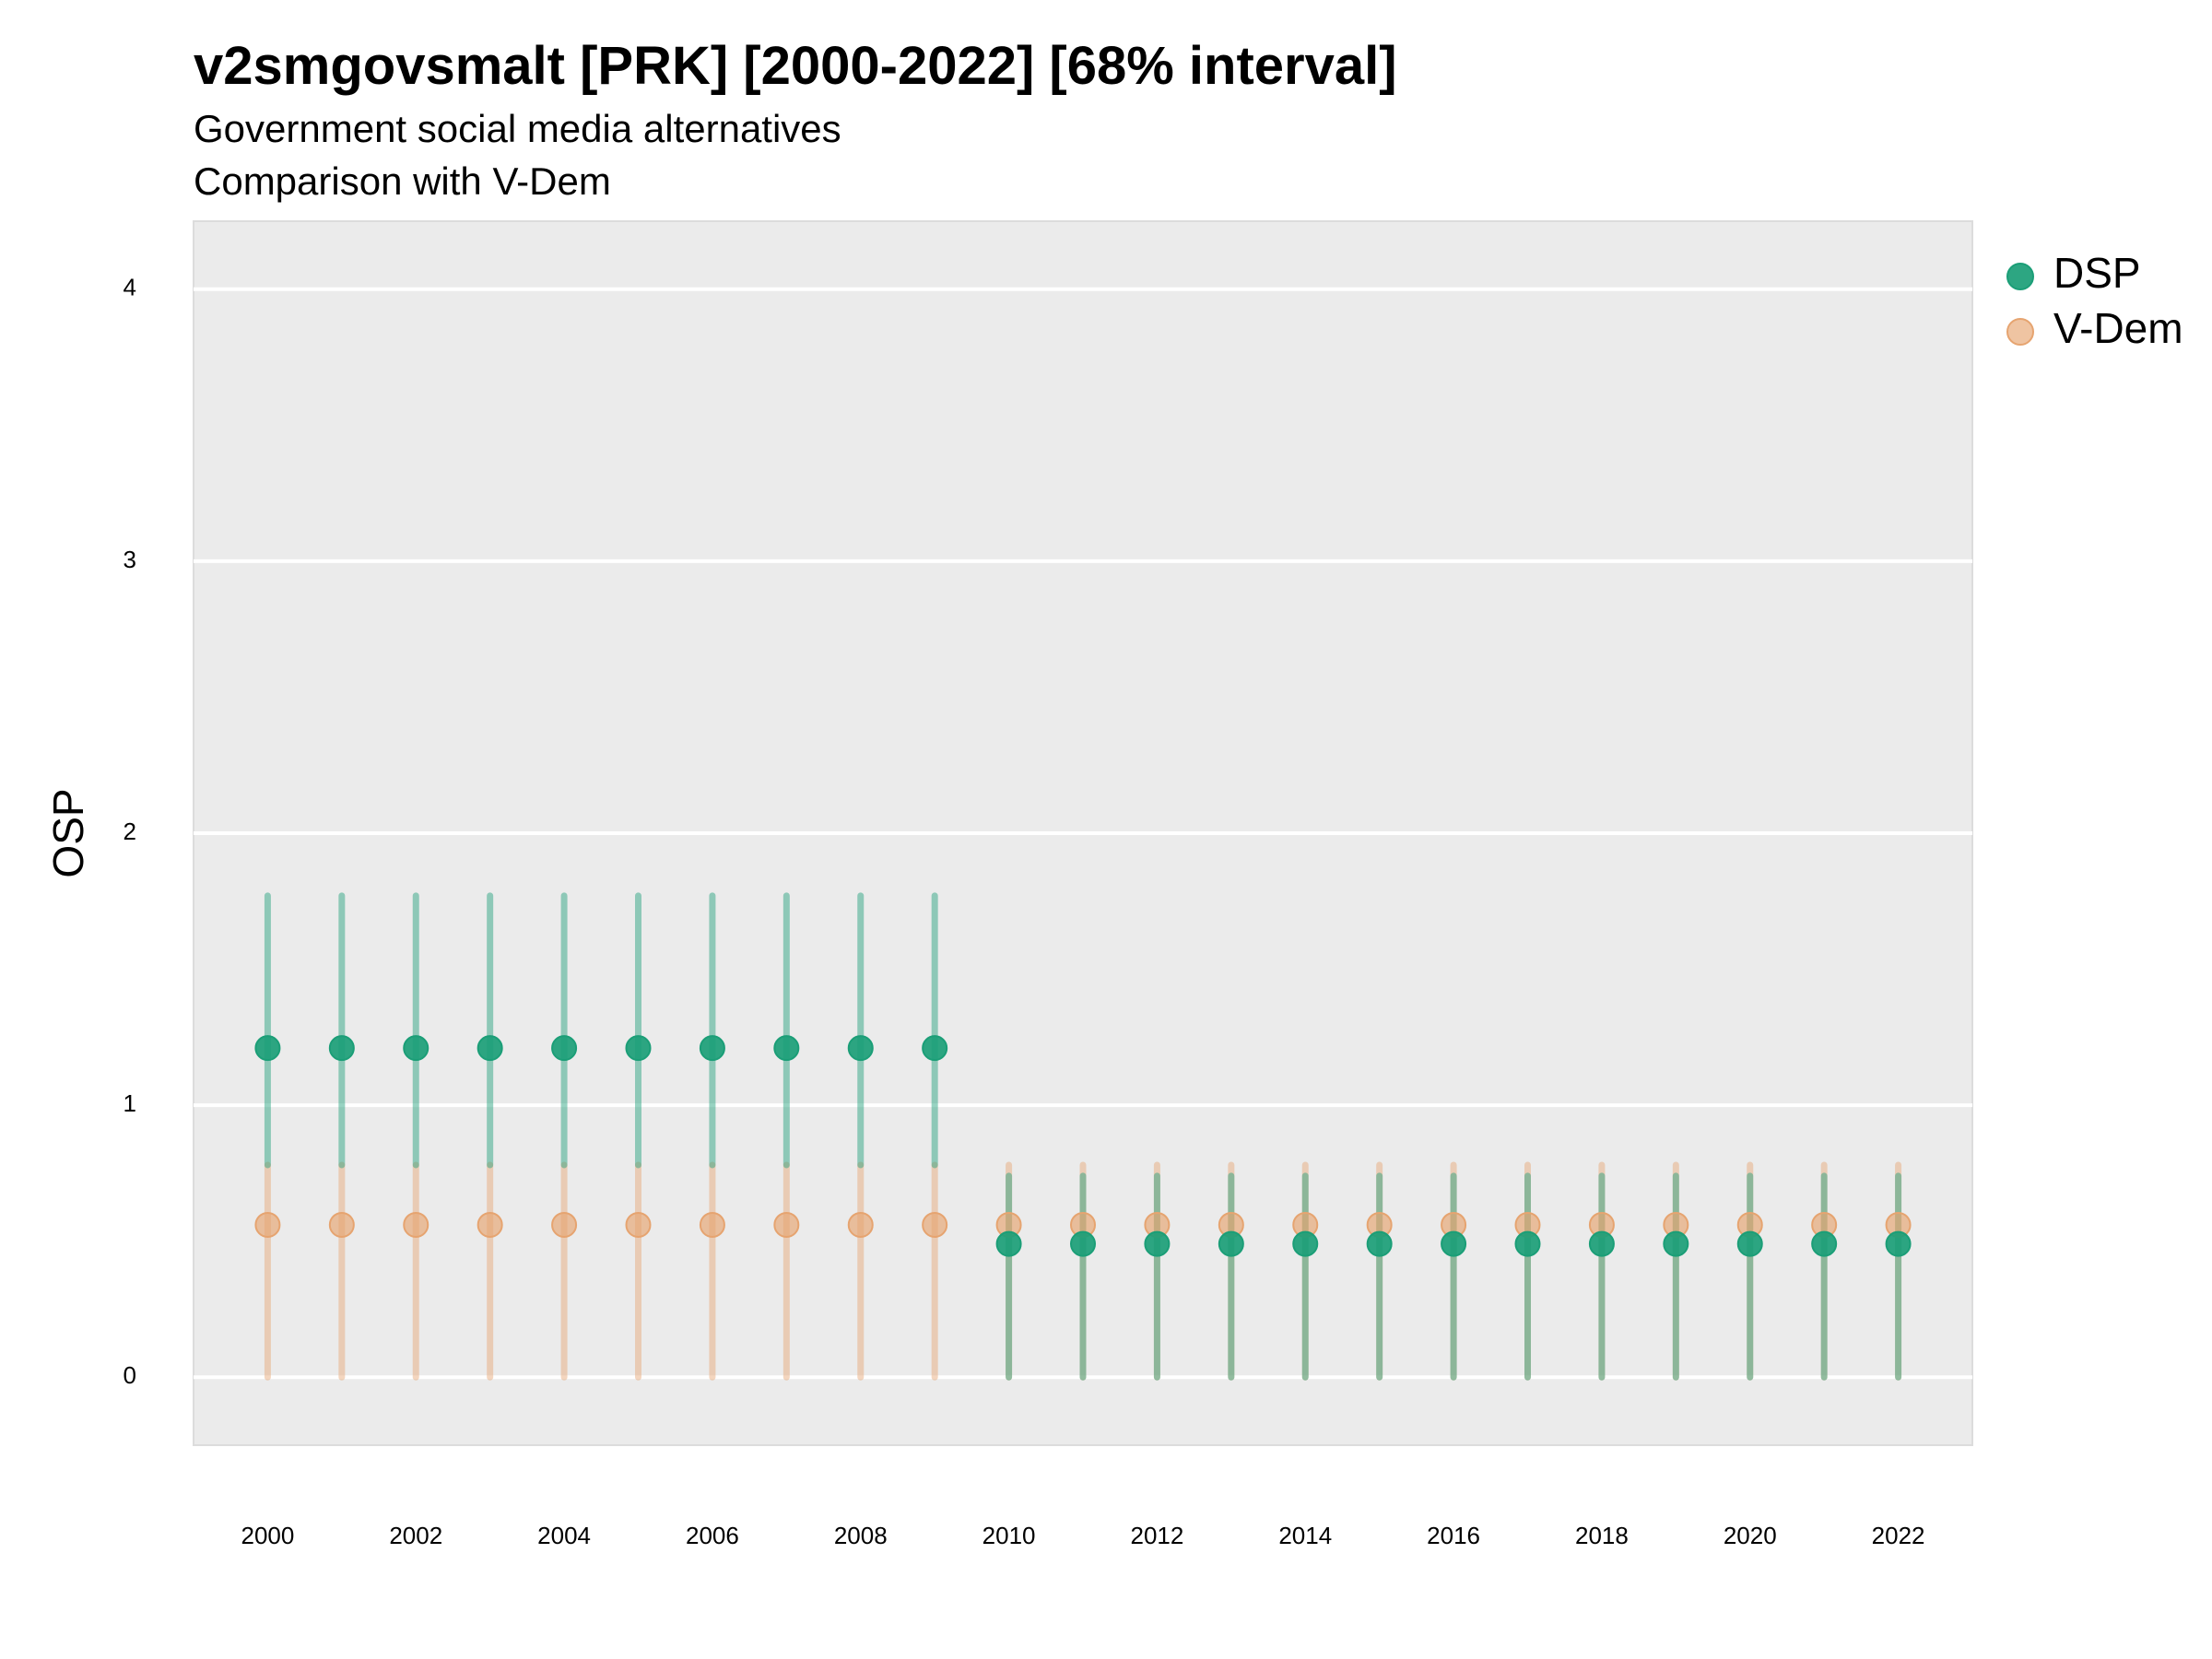 The height and width of the screenshot is (1659, 2212). Describe the element at coordinates (1156, 1535) in the screenshot. I see `x-tick-label: 2012` at that location.